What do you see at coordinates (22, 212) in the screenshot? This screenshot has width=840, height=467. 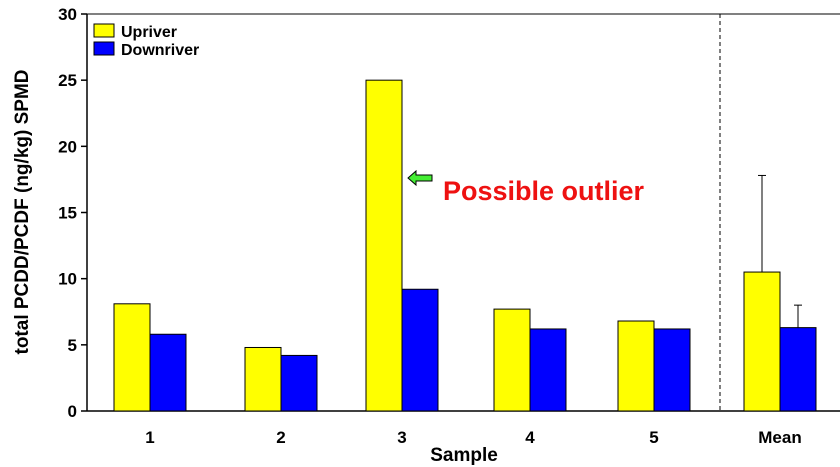 I see `y-axis-title: total PCDD/PCDF (ng/kg) SPMD` at bounding box center [22, 212].